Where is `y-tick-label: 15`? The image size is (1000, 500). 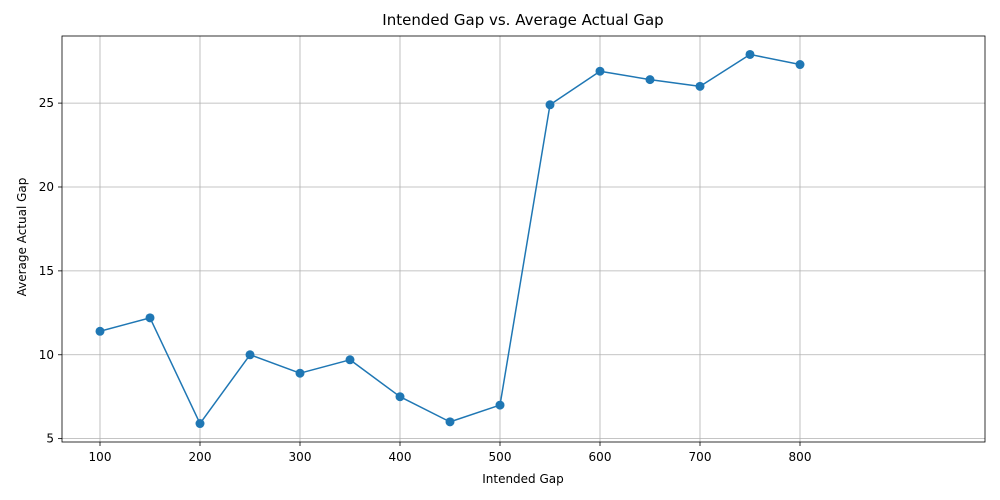
y-tick-label: 15 is located at coordinates (46, 271).